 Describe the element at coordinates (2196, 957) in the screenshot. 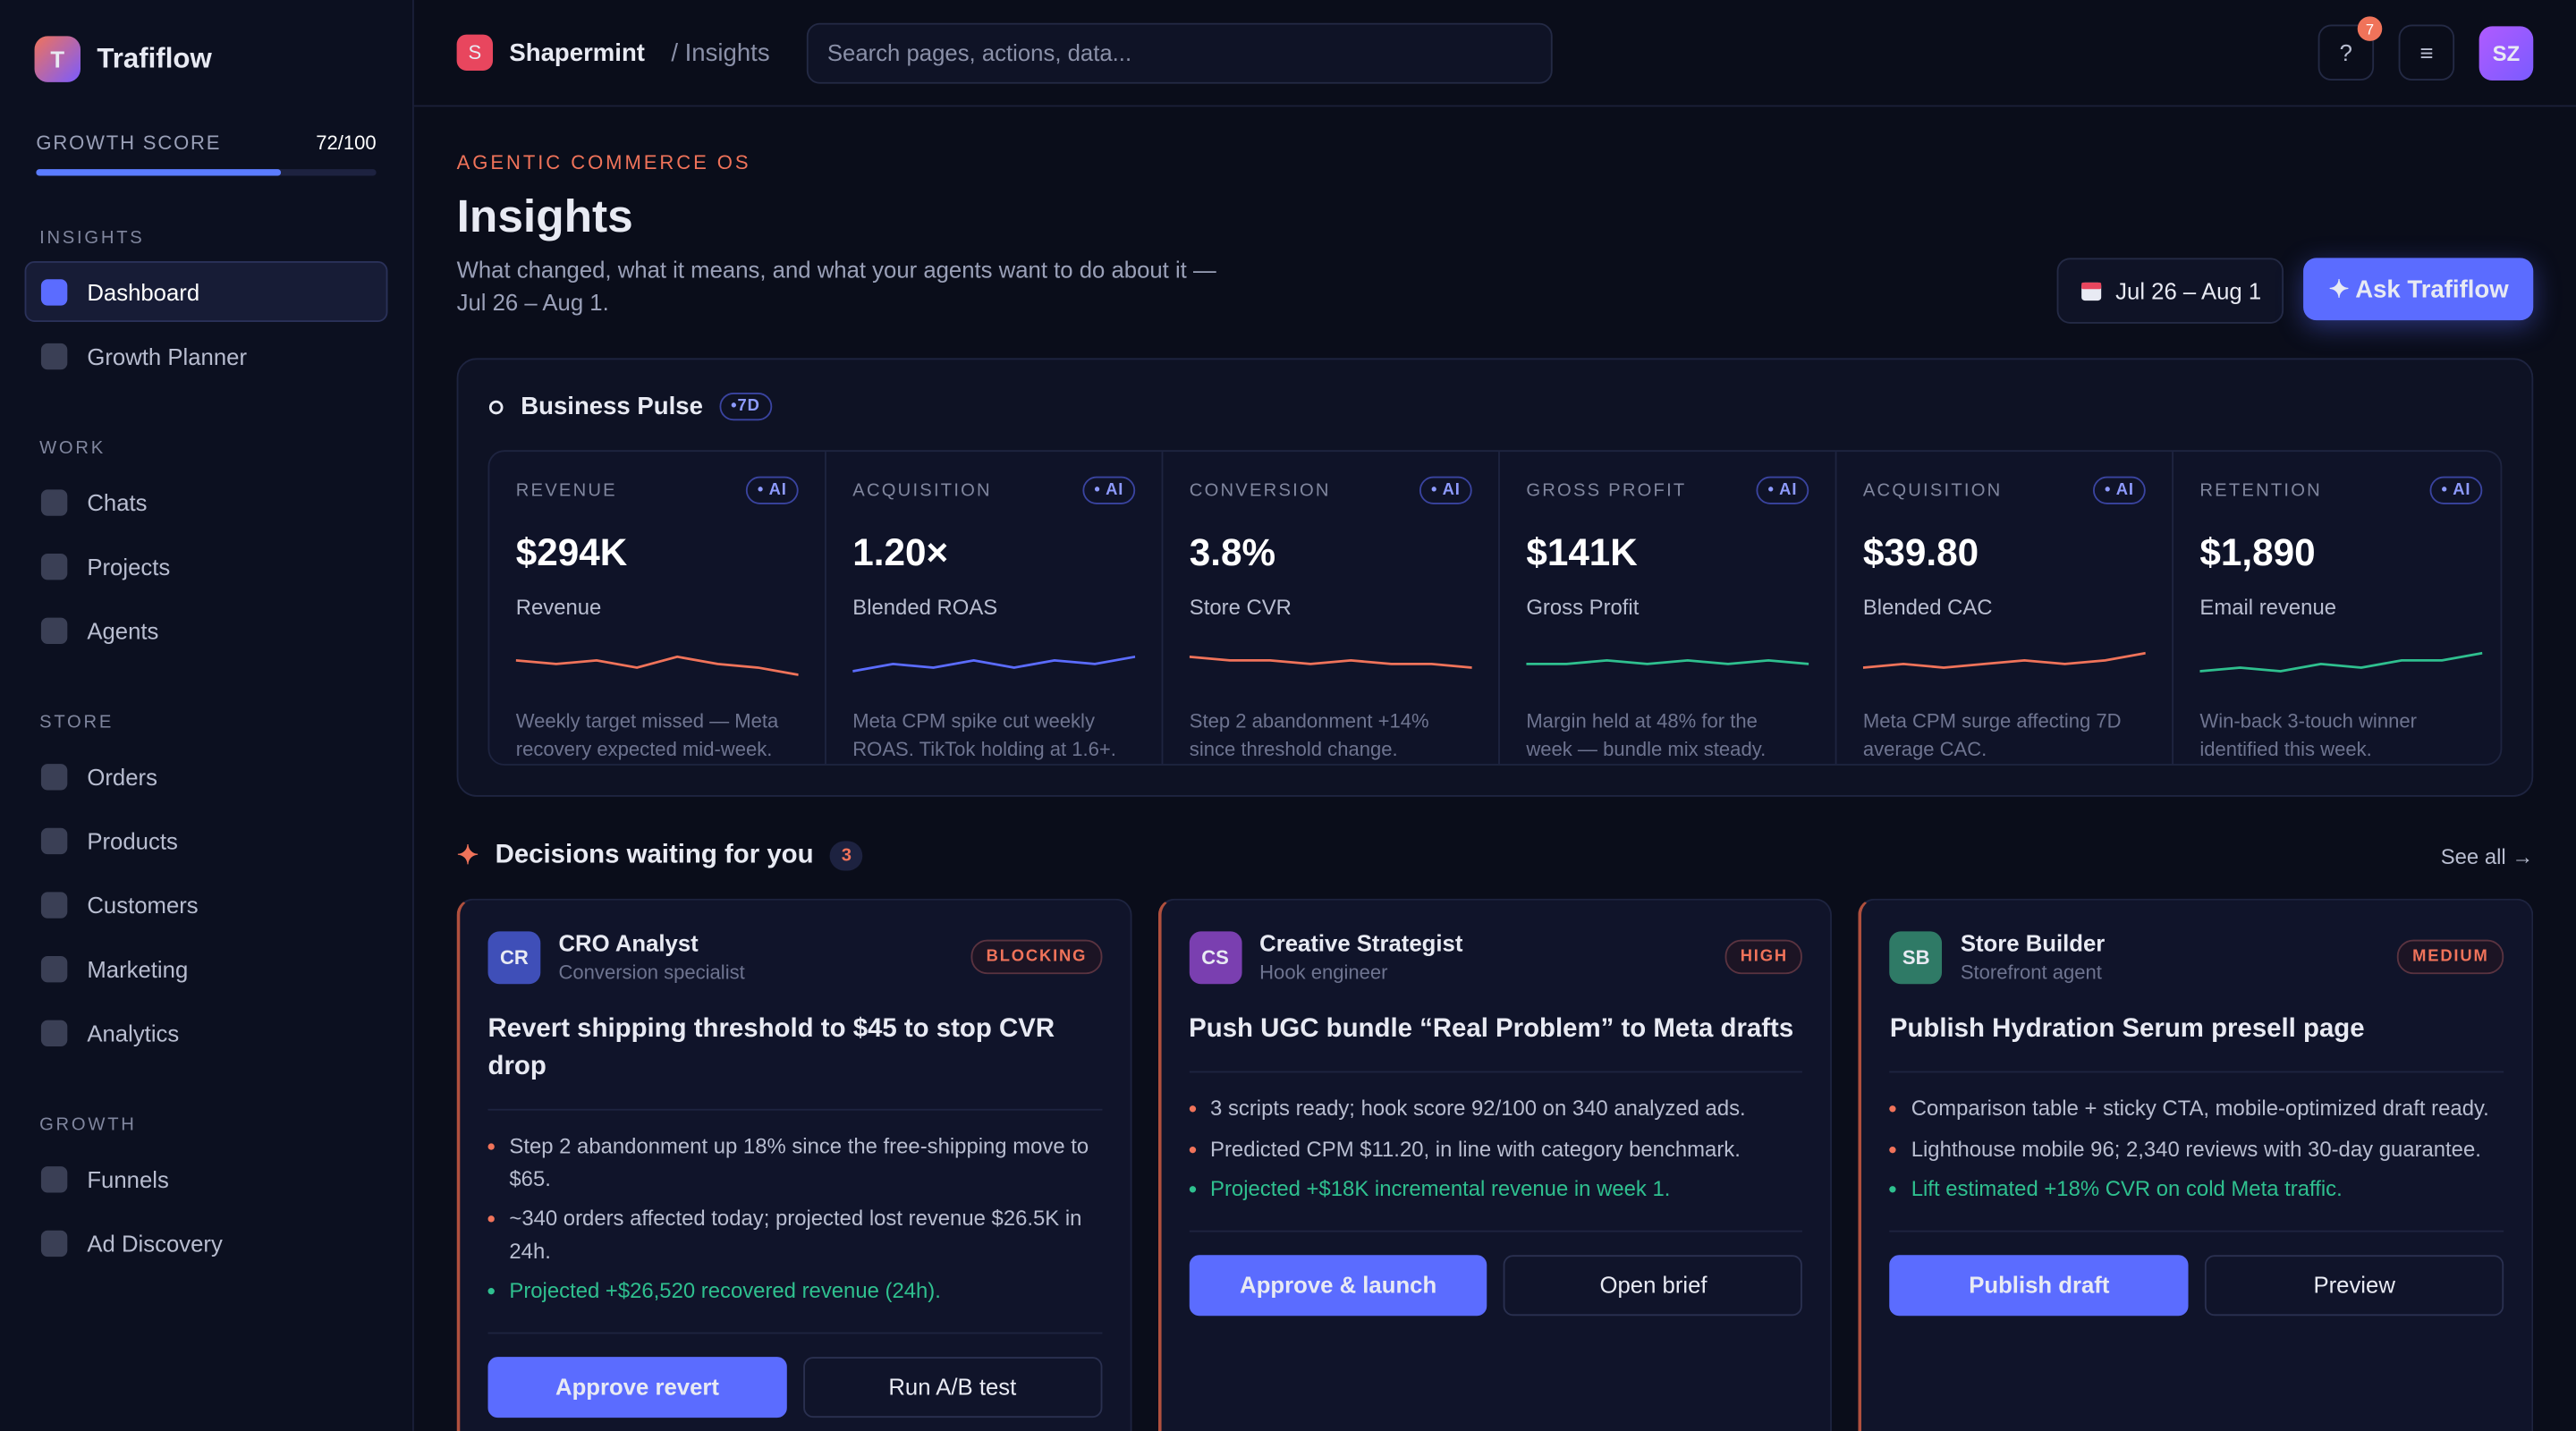

I see `card-header: SB Store Builder Storefront agent MEDIUM` at that location.